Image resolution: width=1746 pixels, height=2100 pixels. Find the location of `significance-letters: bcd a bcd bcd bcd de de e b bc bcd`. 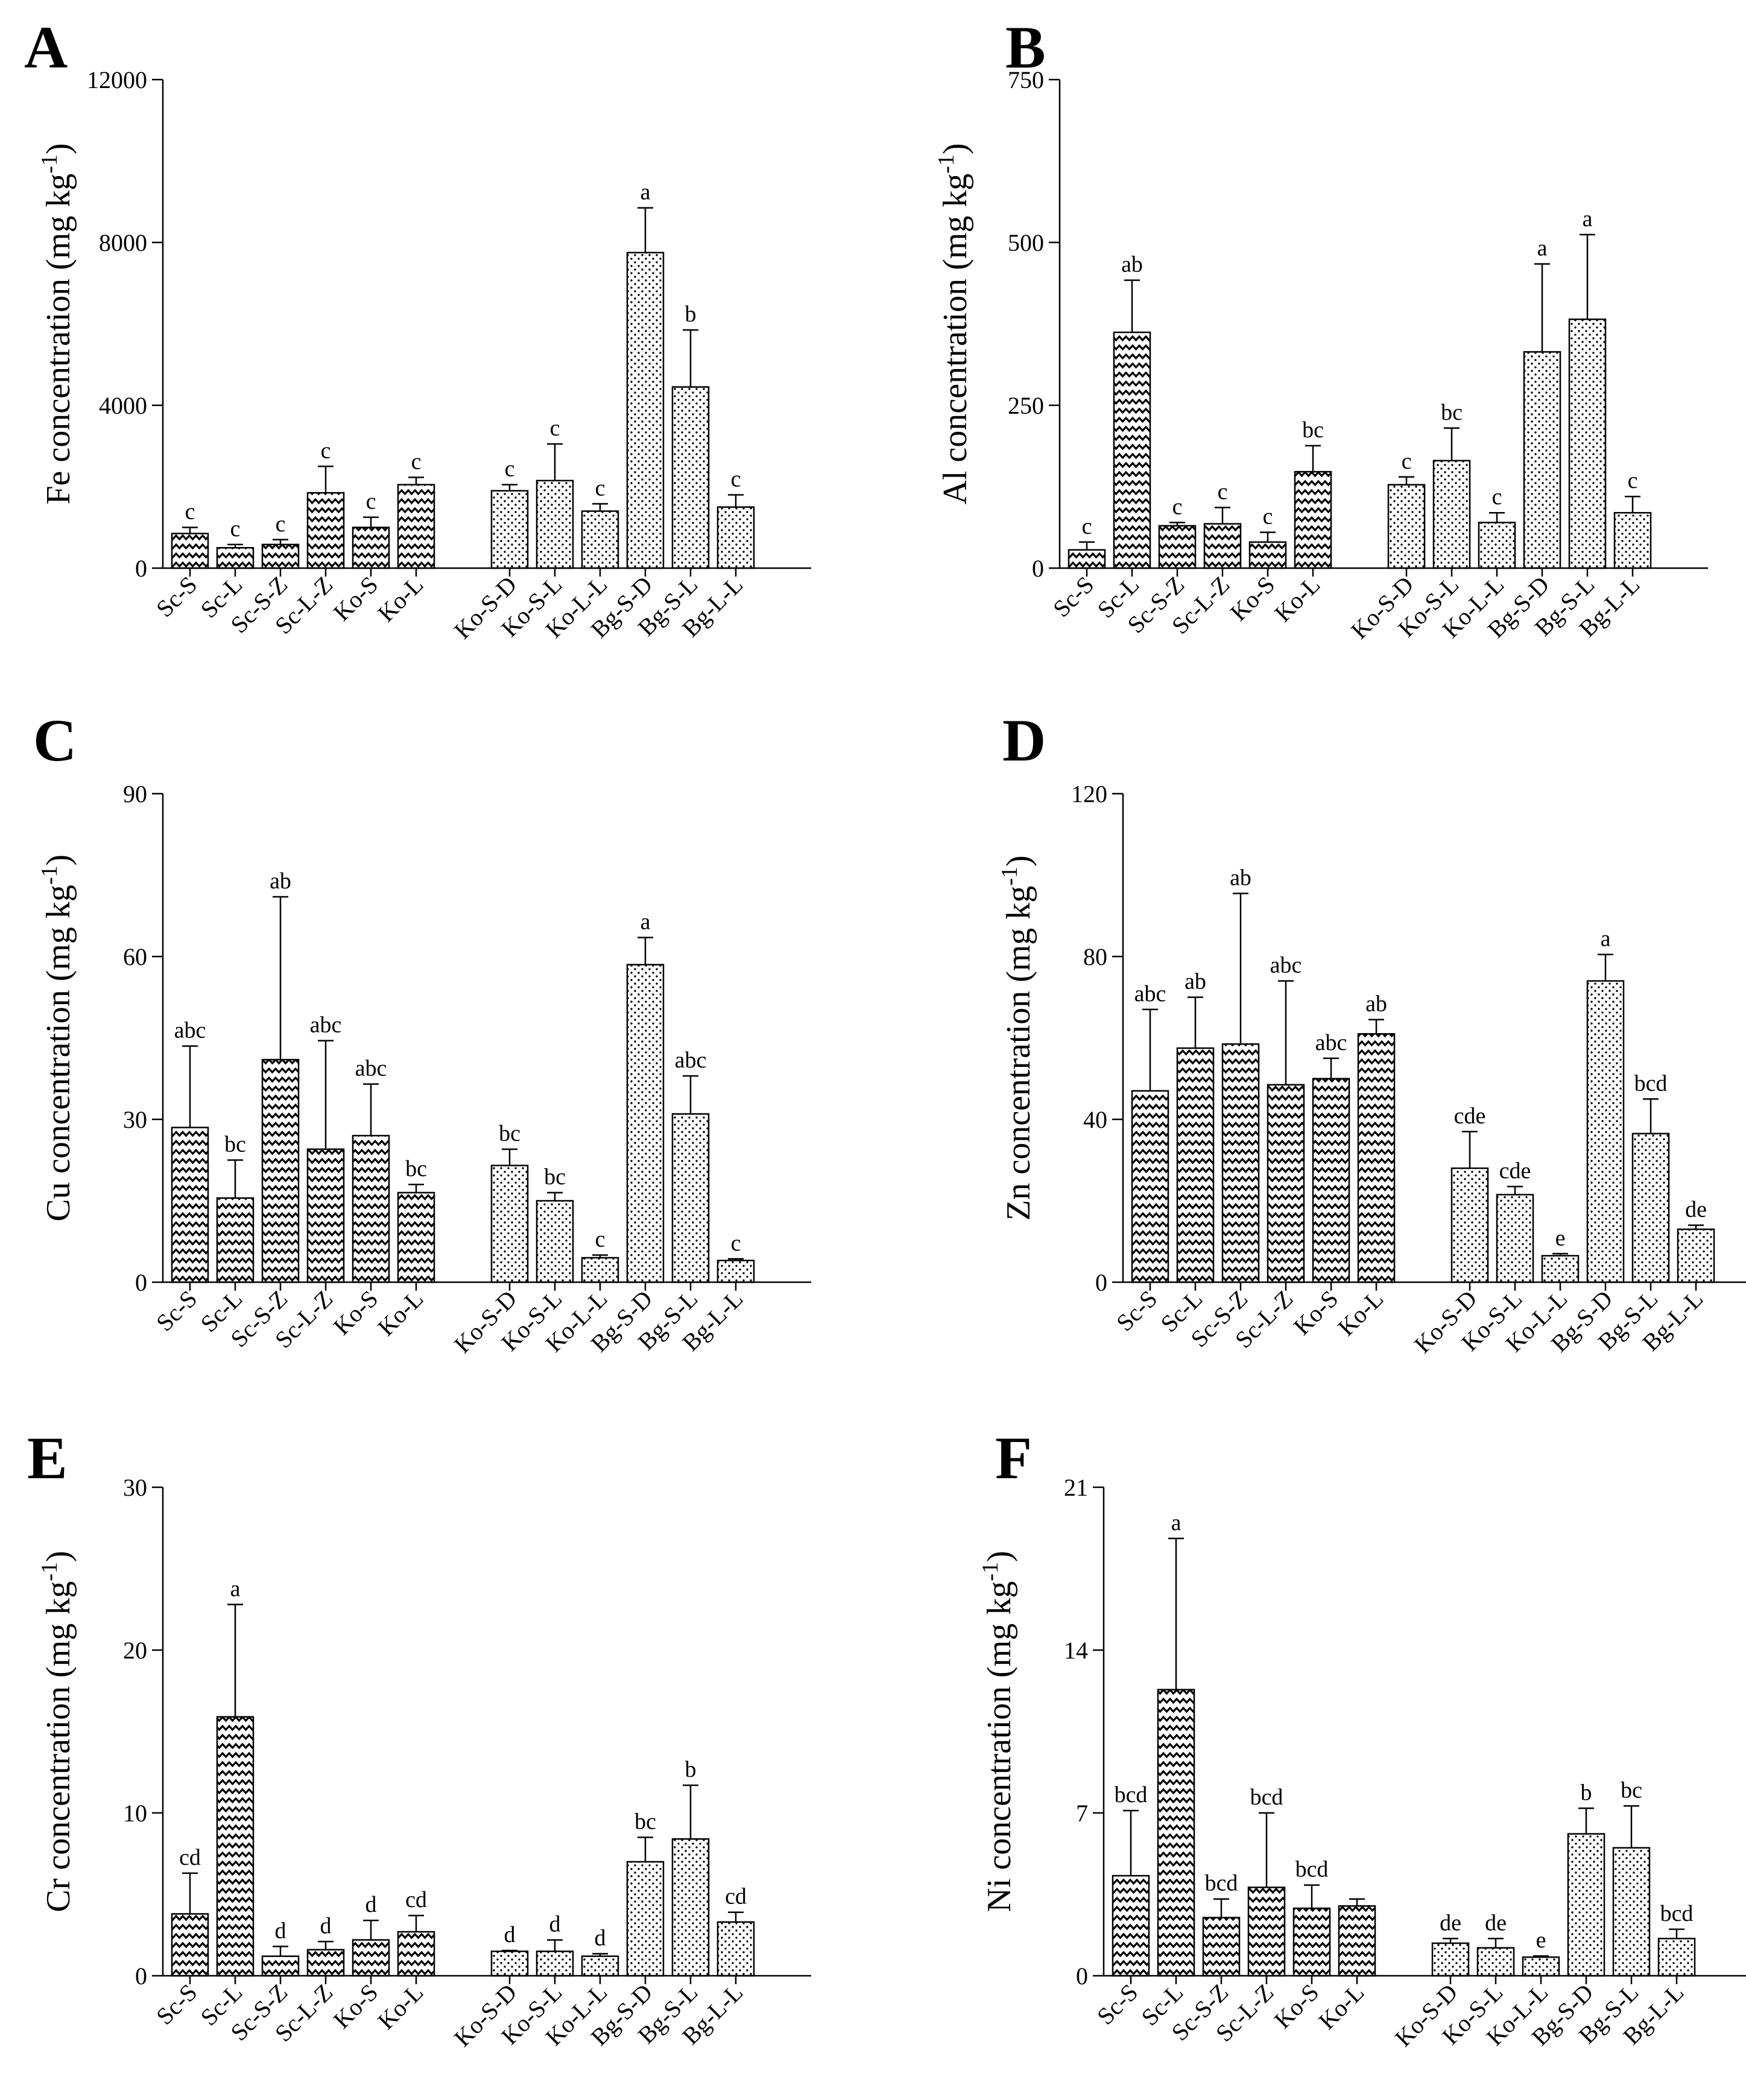

significance-letters: bcd a bcd bcd bcd de de e b bc bcd is located at coordinates (1405, 1731).